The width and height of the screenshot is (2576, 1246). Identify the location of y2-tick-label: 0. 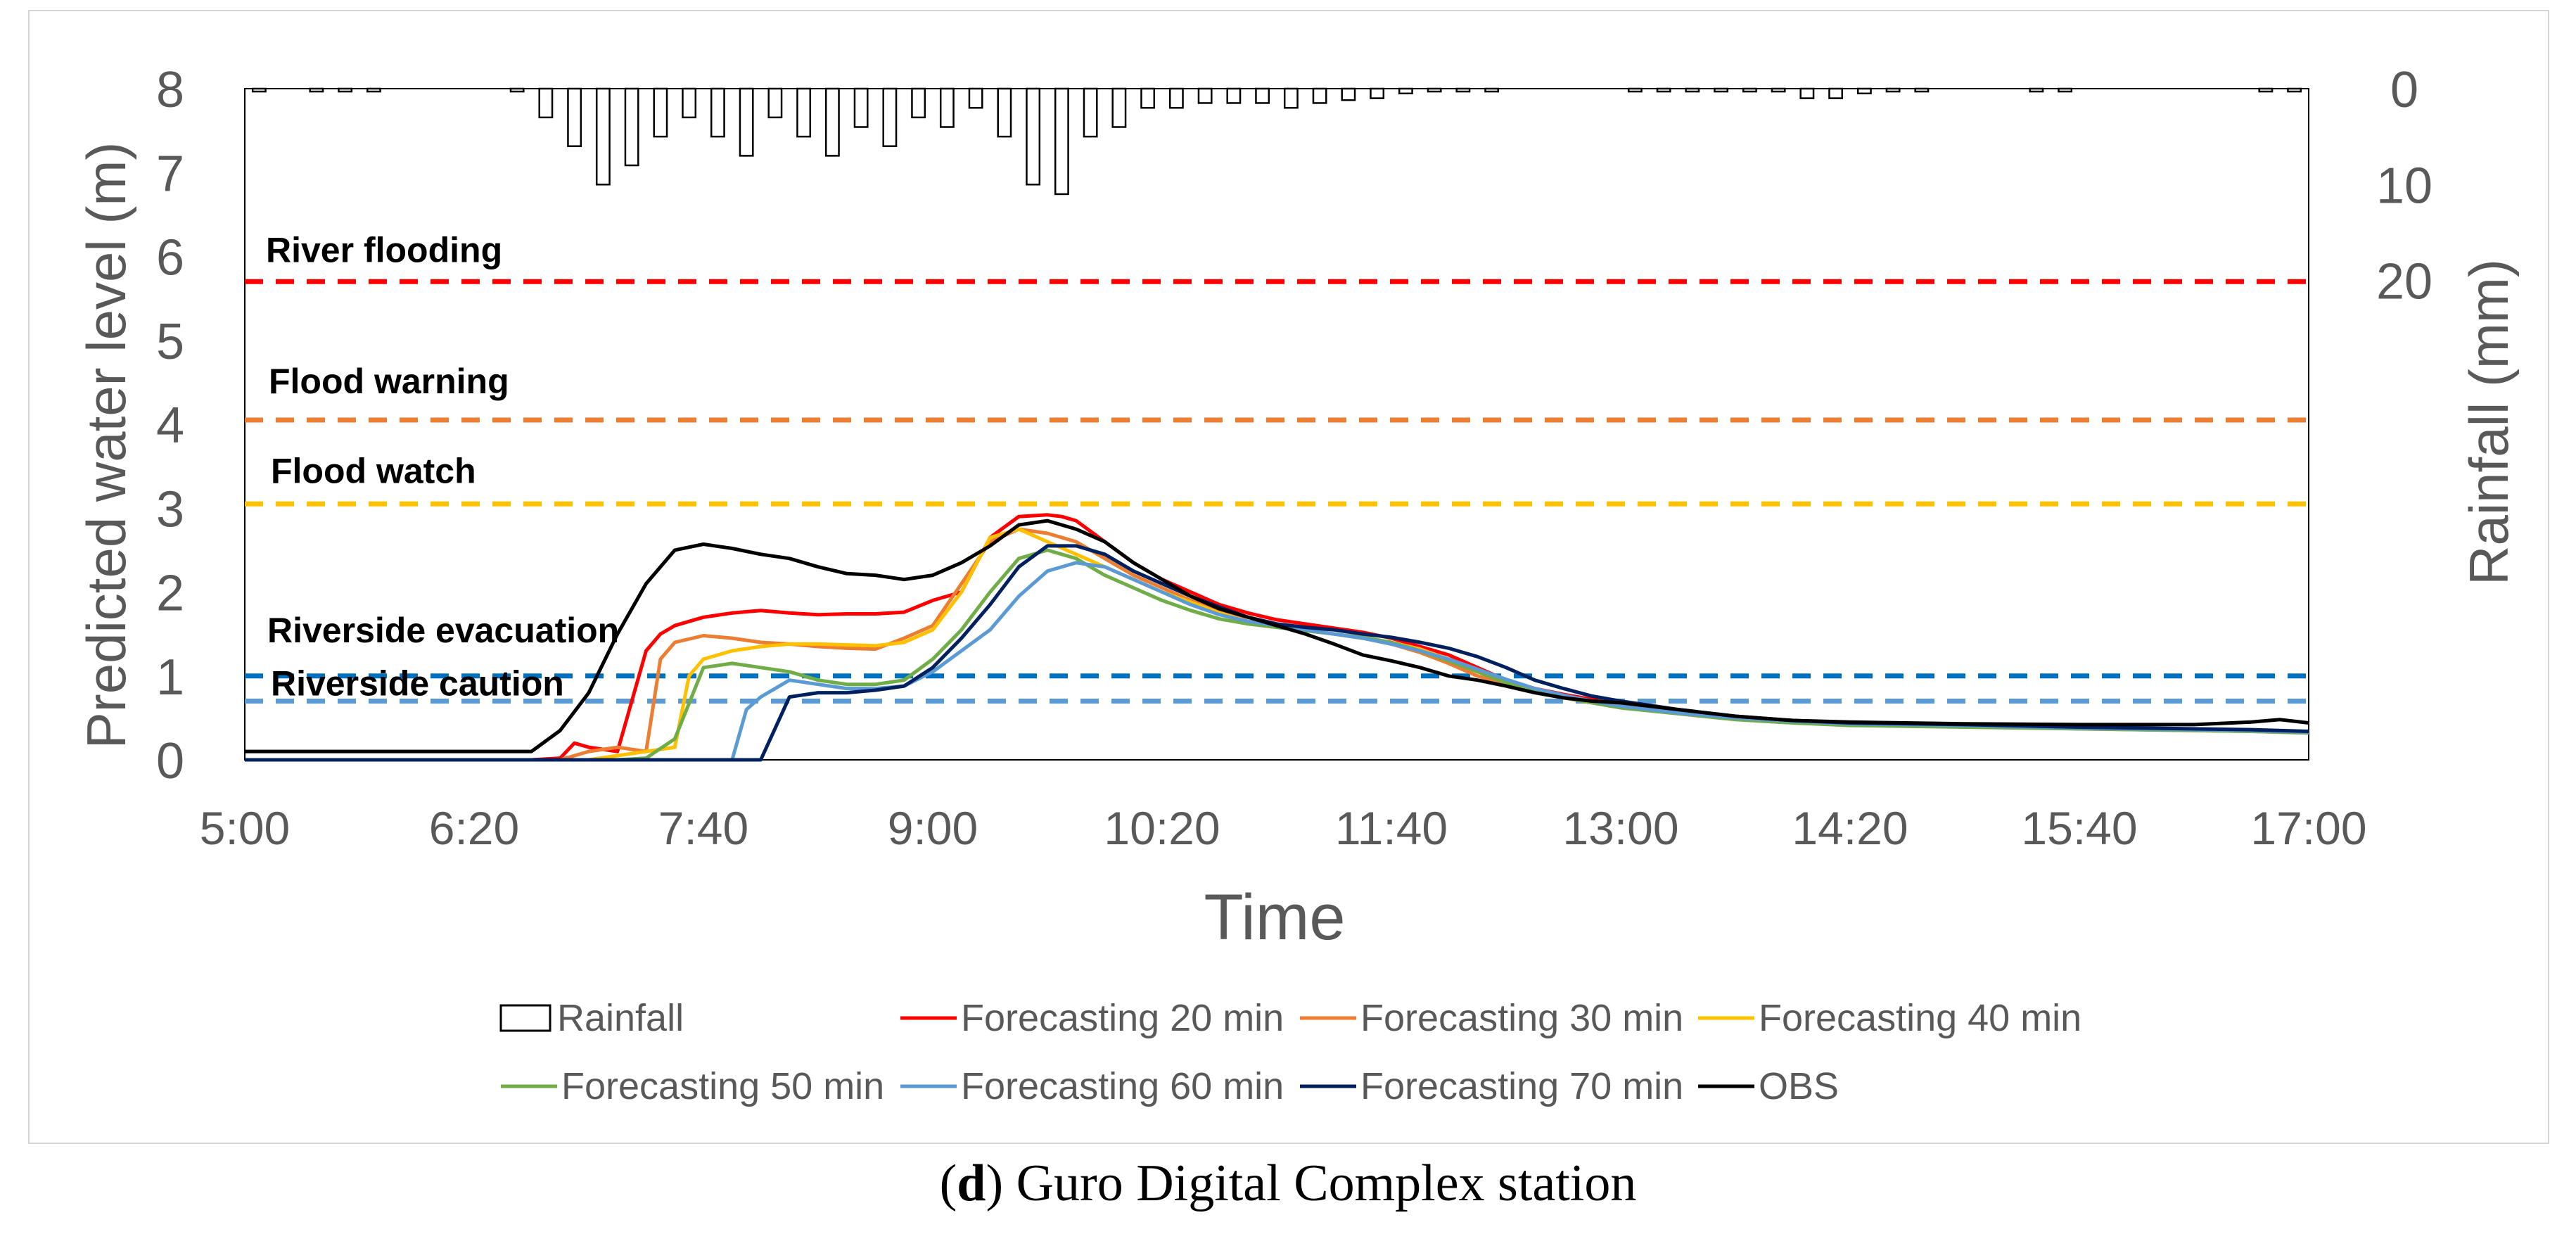
(2404, 90).